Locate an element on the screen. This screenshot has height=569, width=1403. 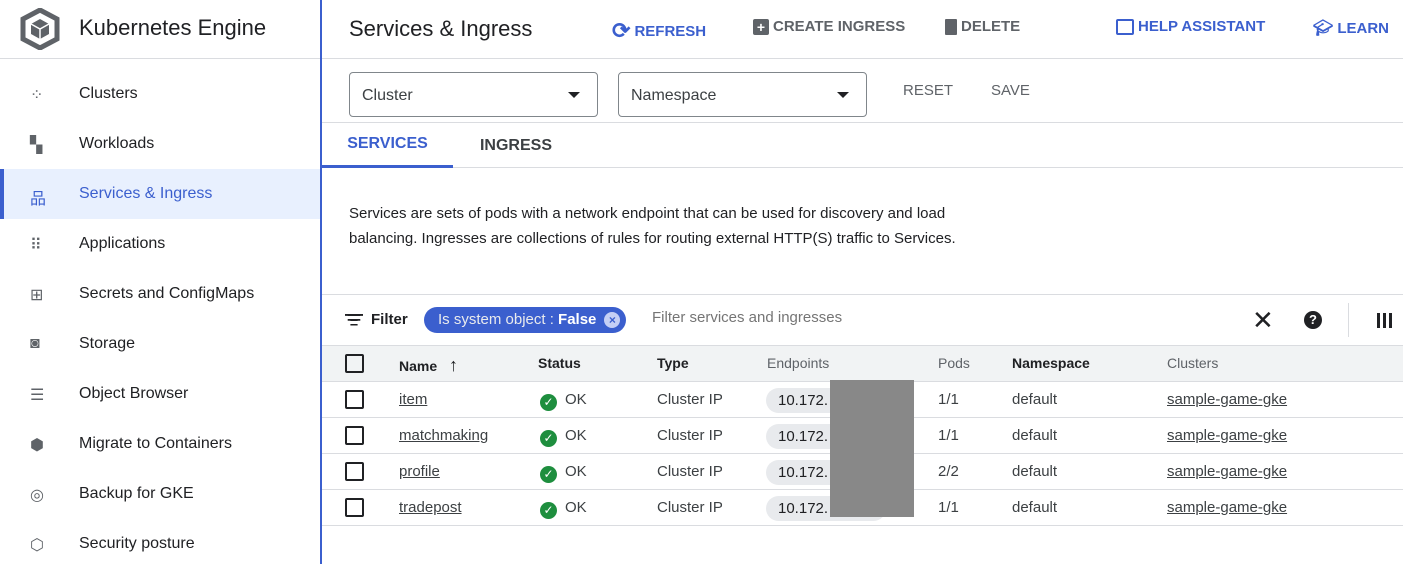
sidebar-item-label: Object Browser is located at coordinates (134, 393).